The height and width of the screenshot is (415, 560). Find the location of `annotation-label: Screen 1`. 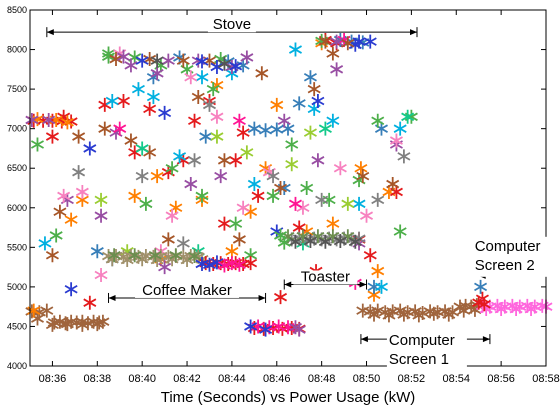

annotation-label: Screen 1 is located at coordinates (419, 359).